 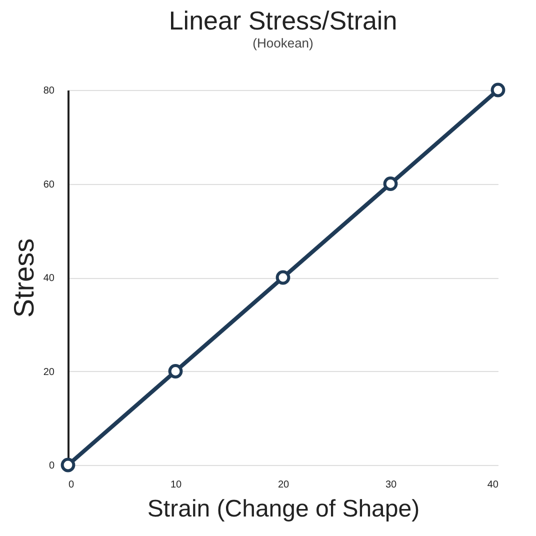 What do you see at coordinates (51, 466) in the screenshot?
I see `y-tick-label: 0` at bounding box center [51, 466].